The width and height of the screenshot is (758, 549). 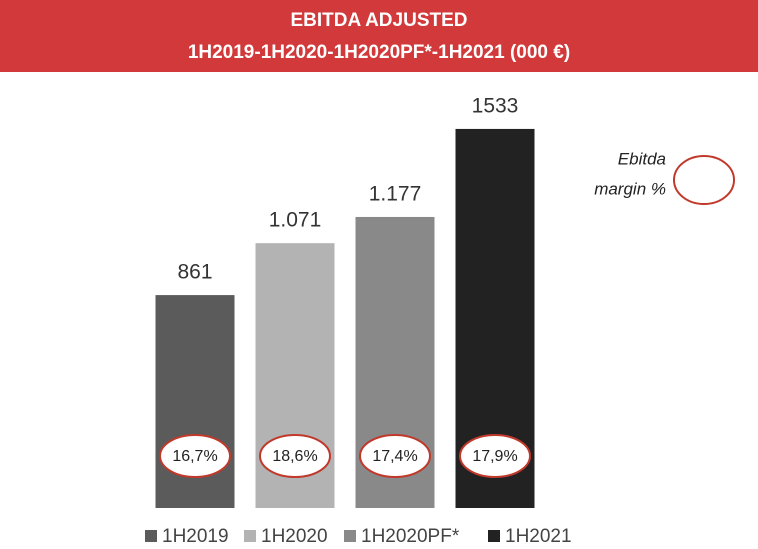 What do you see at coordinates (704, 180) in the screenshot?
I see `annotation-ellipse` at bounding box center [704, 180].